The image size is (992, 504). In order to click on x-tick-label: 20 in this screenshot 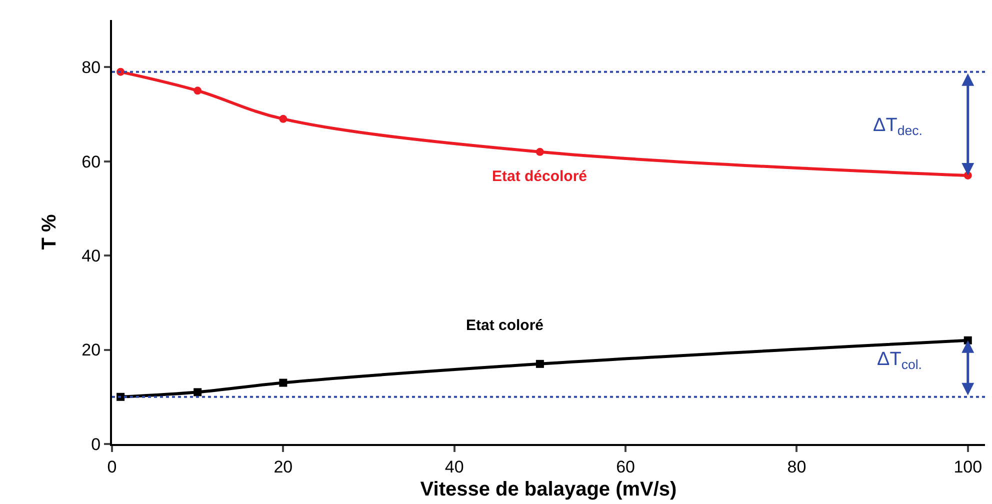, I will do `click(283, 466)`.